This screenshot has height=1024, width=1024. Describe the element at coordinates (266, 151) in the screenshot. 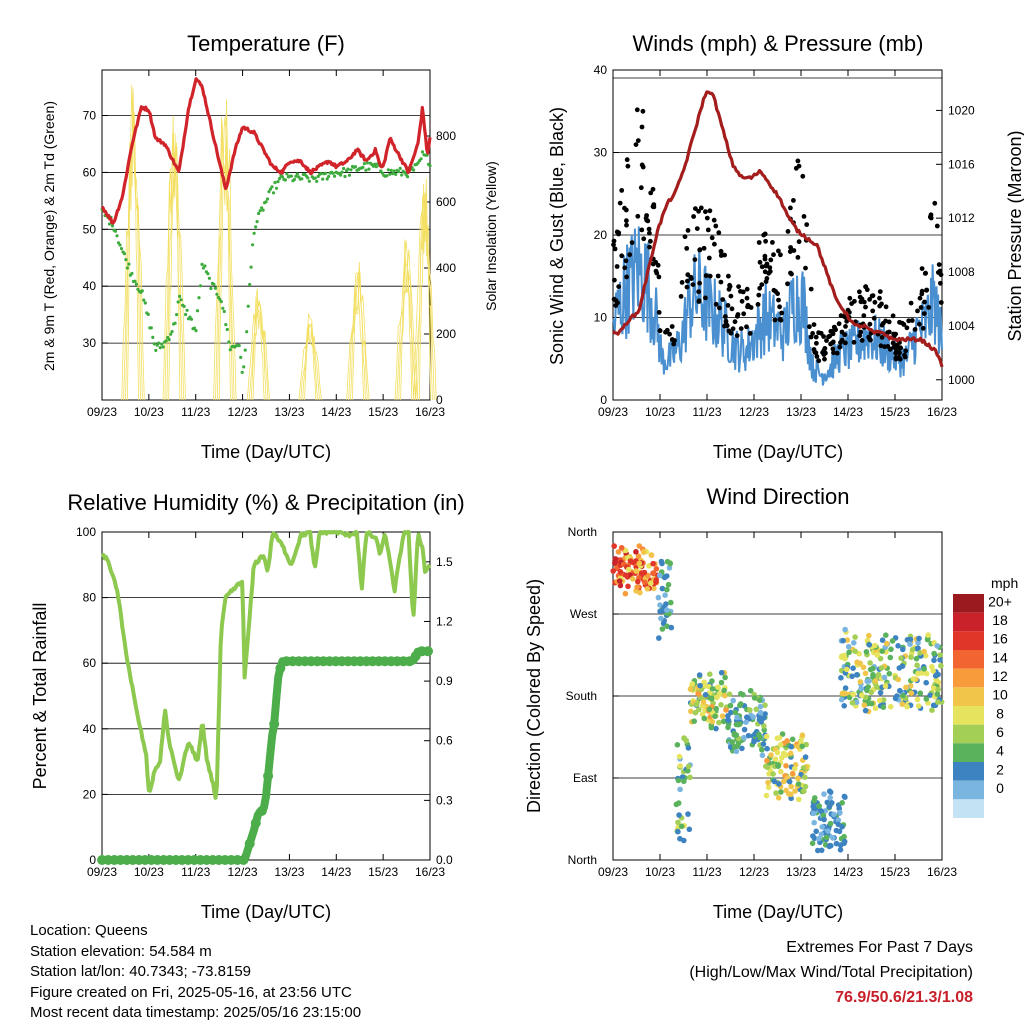

I see `temperature-line` at that location.